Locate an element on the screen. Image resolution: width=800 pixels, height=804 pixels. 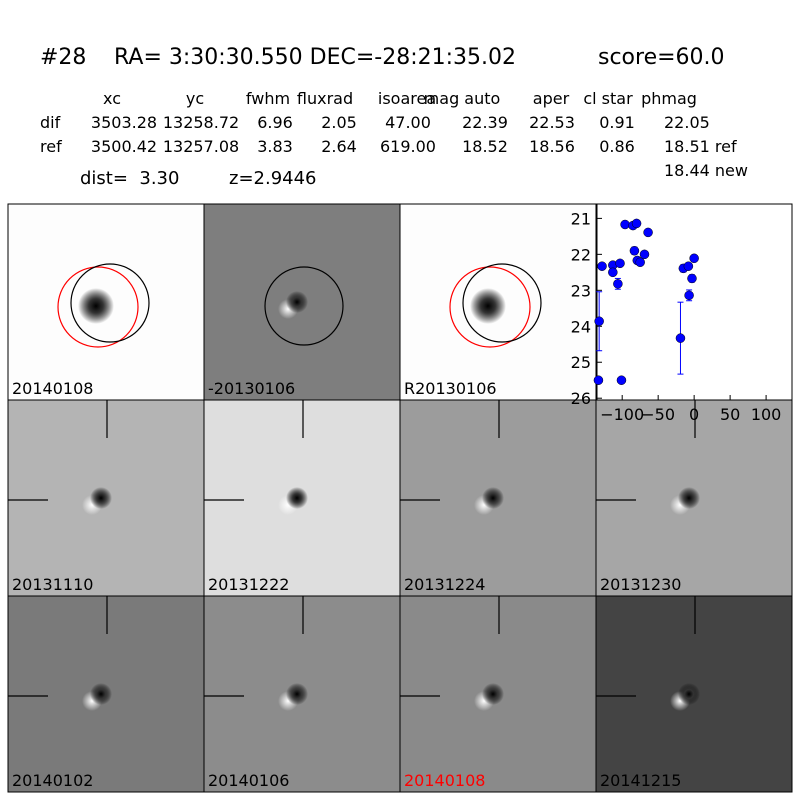
row-label: ref is located at coordinates (51, 146).